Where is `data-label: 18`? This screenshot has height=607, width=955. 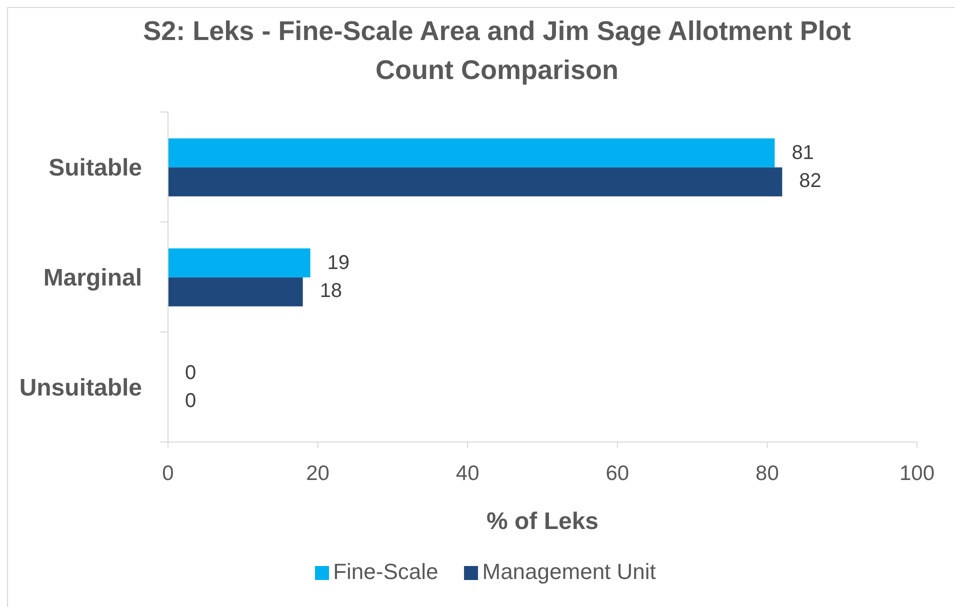 data-label: 18 is located at coordinates (331, 291).